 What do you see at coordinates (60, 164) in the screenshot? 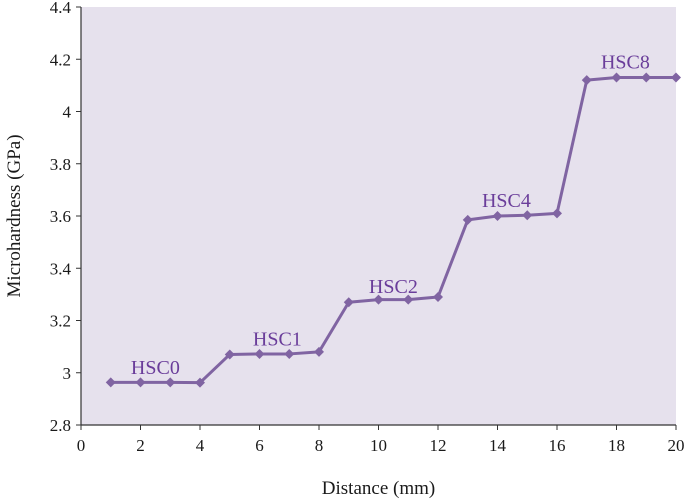
I see `y-tick-label: 3.8` at bounding box center [60, 164].